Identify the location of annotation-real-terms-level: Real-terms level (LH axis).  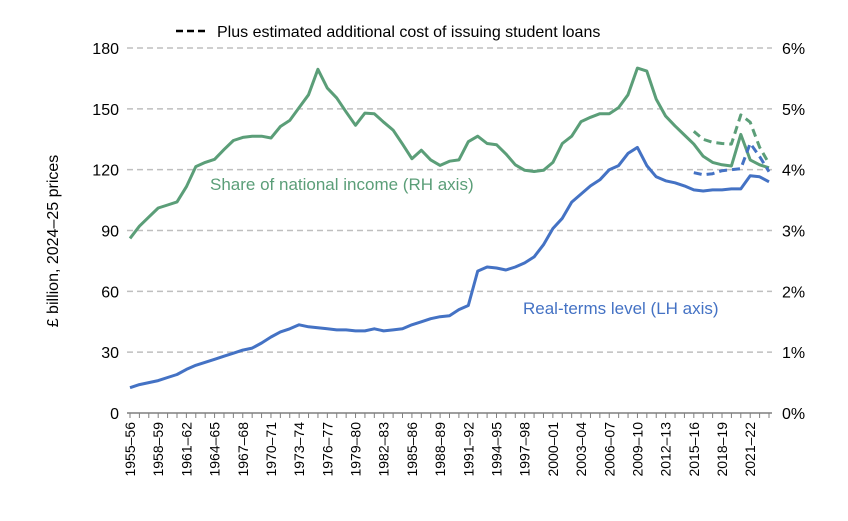
(621, 308).